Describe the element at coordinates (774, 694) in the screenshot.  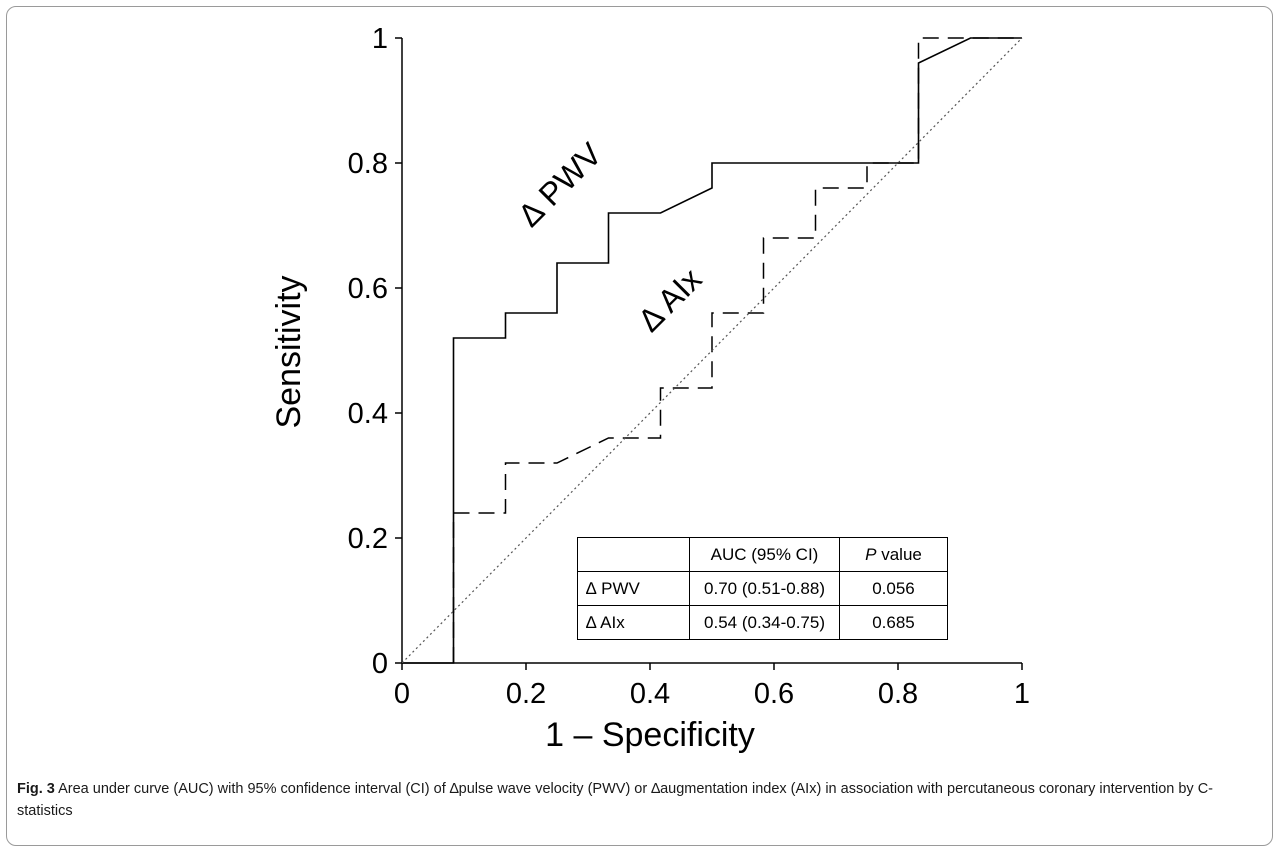
I see `x-tick-label: 0.6` at that location.